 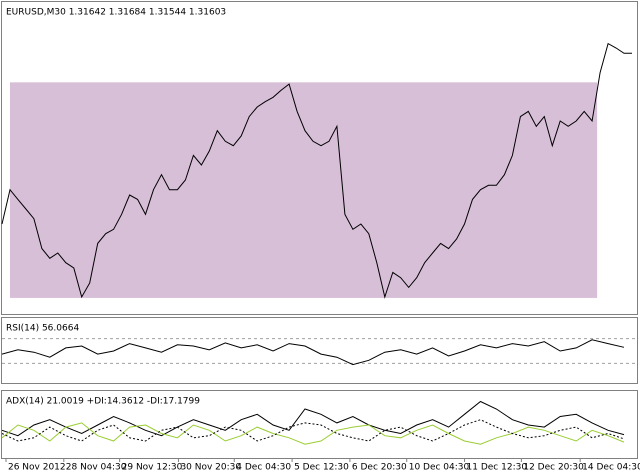 What do you see at coordinates (103, 402) in the screenshot?
I see `panel-title: ADX(14) 21.0019 +DI:14.3612 -DI:17.1799` at bounding box center [103, 402].